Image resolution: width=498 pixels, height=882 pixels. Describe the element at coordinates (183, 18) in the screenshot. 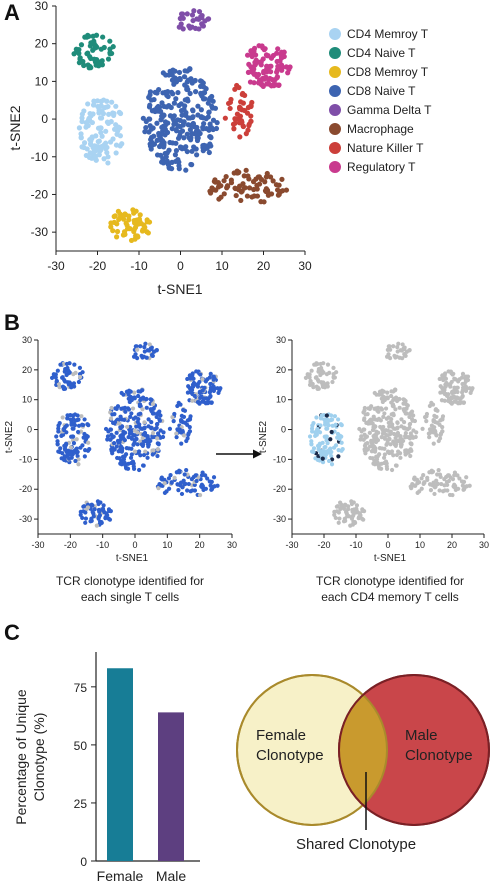

I see `point-gamma-delta` at that location.